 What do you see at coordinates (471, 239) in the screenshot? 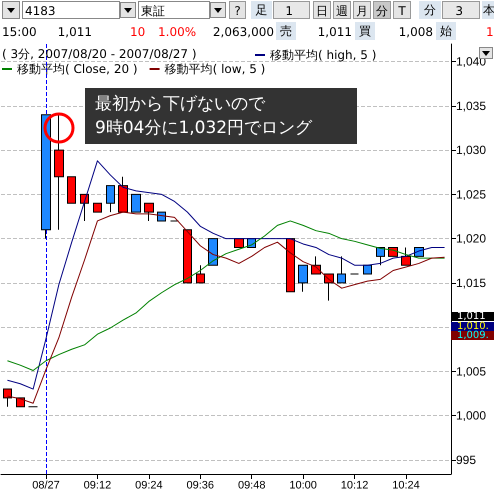
I see `y-tick-label: 1,020` at bounding box center [471, 239].